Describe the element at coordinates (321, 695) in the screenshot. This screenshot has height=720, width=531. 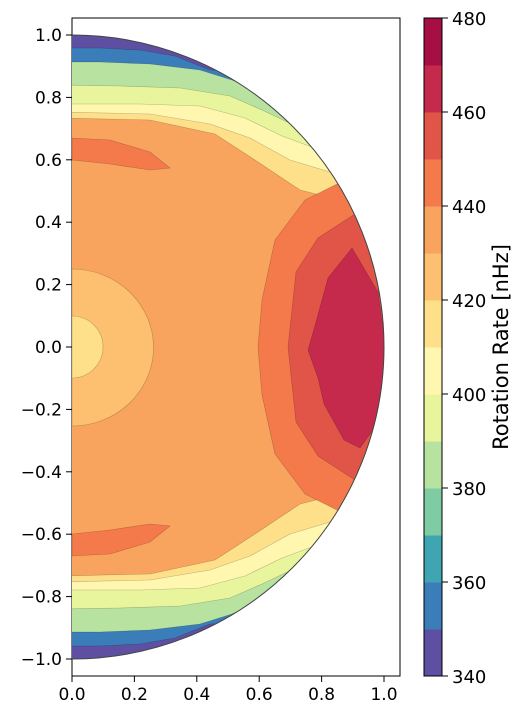
I see `x-tick-label: 0.8` at that location.